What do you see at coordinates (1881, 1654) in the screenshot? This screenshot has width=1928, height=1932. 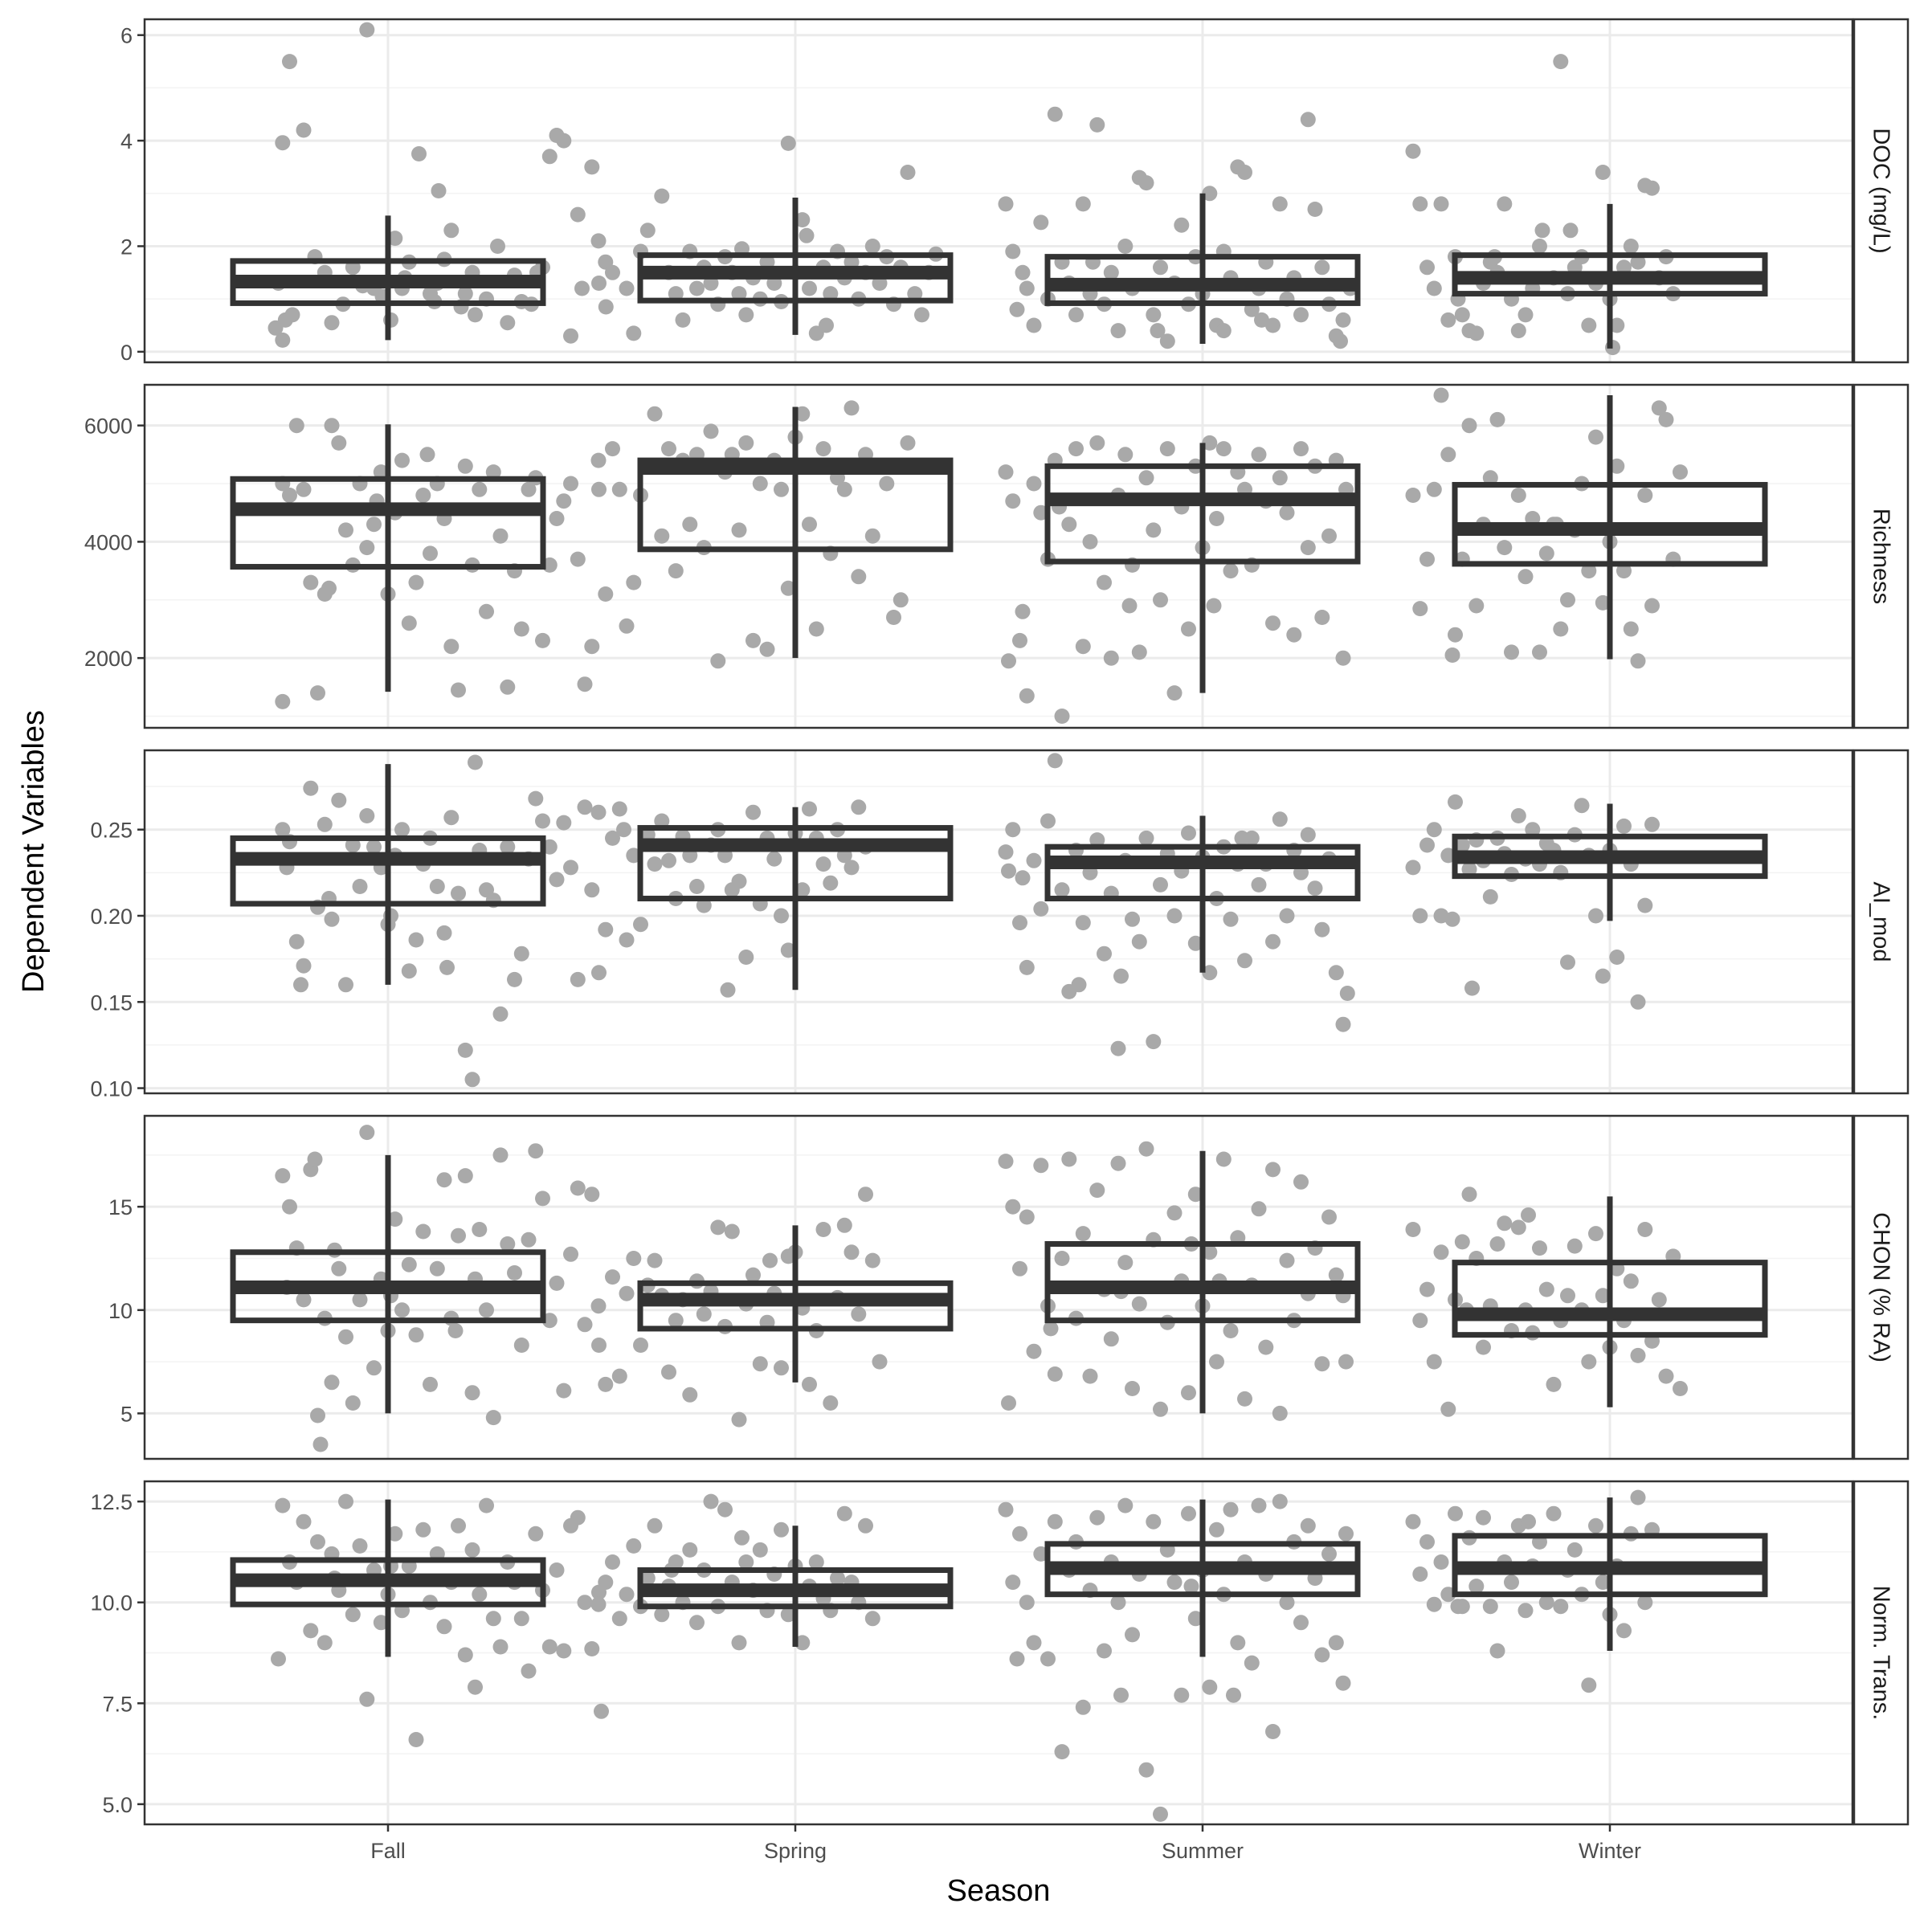 I see `facet-strip-label: Norm. Trans.` at bounding box center [1881, 1654].